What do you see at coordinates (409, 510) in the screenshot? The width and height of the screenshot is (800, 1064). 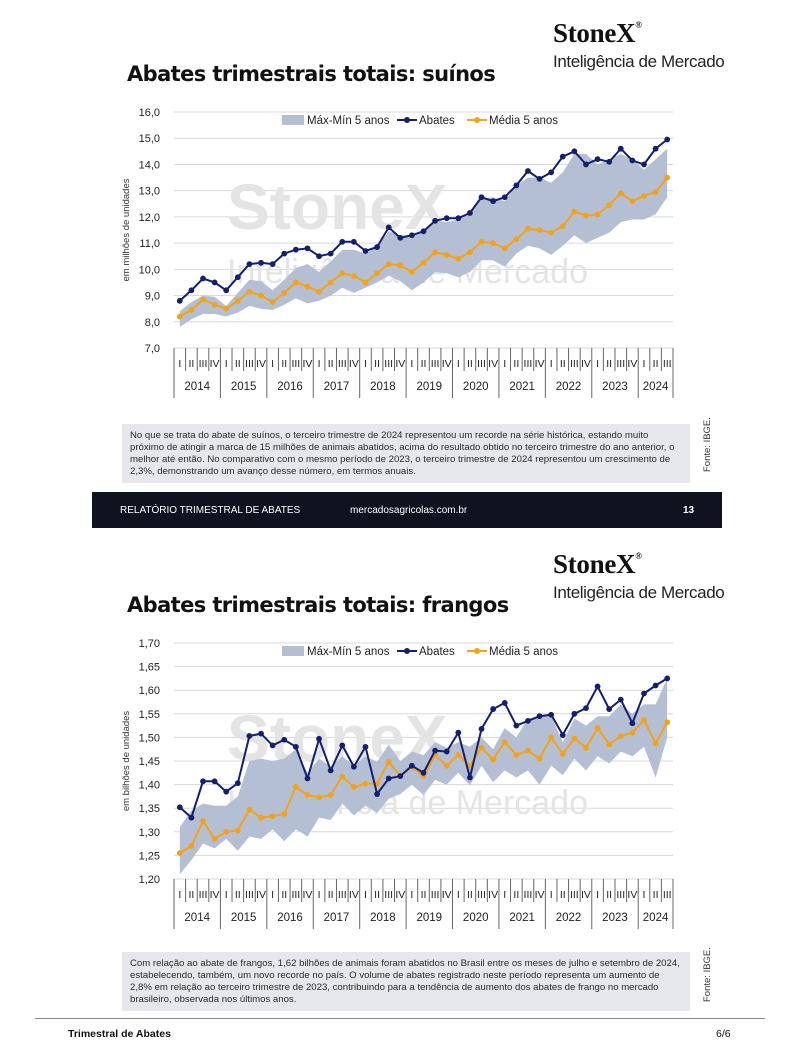 I see `footer-website-link: mercadosagricolas.com.br` at bounding box center [409, 510].